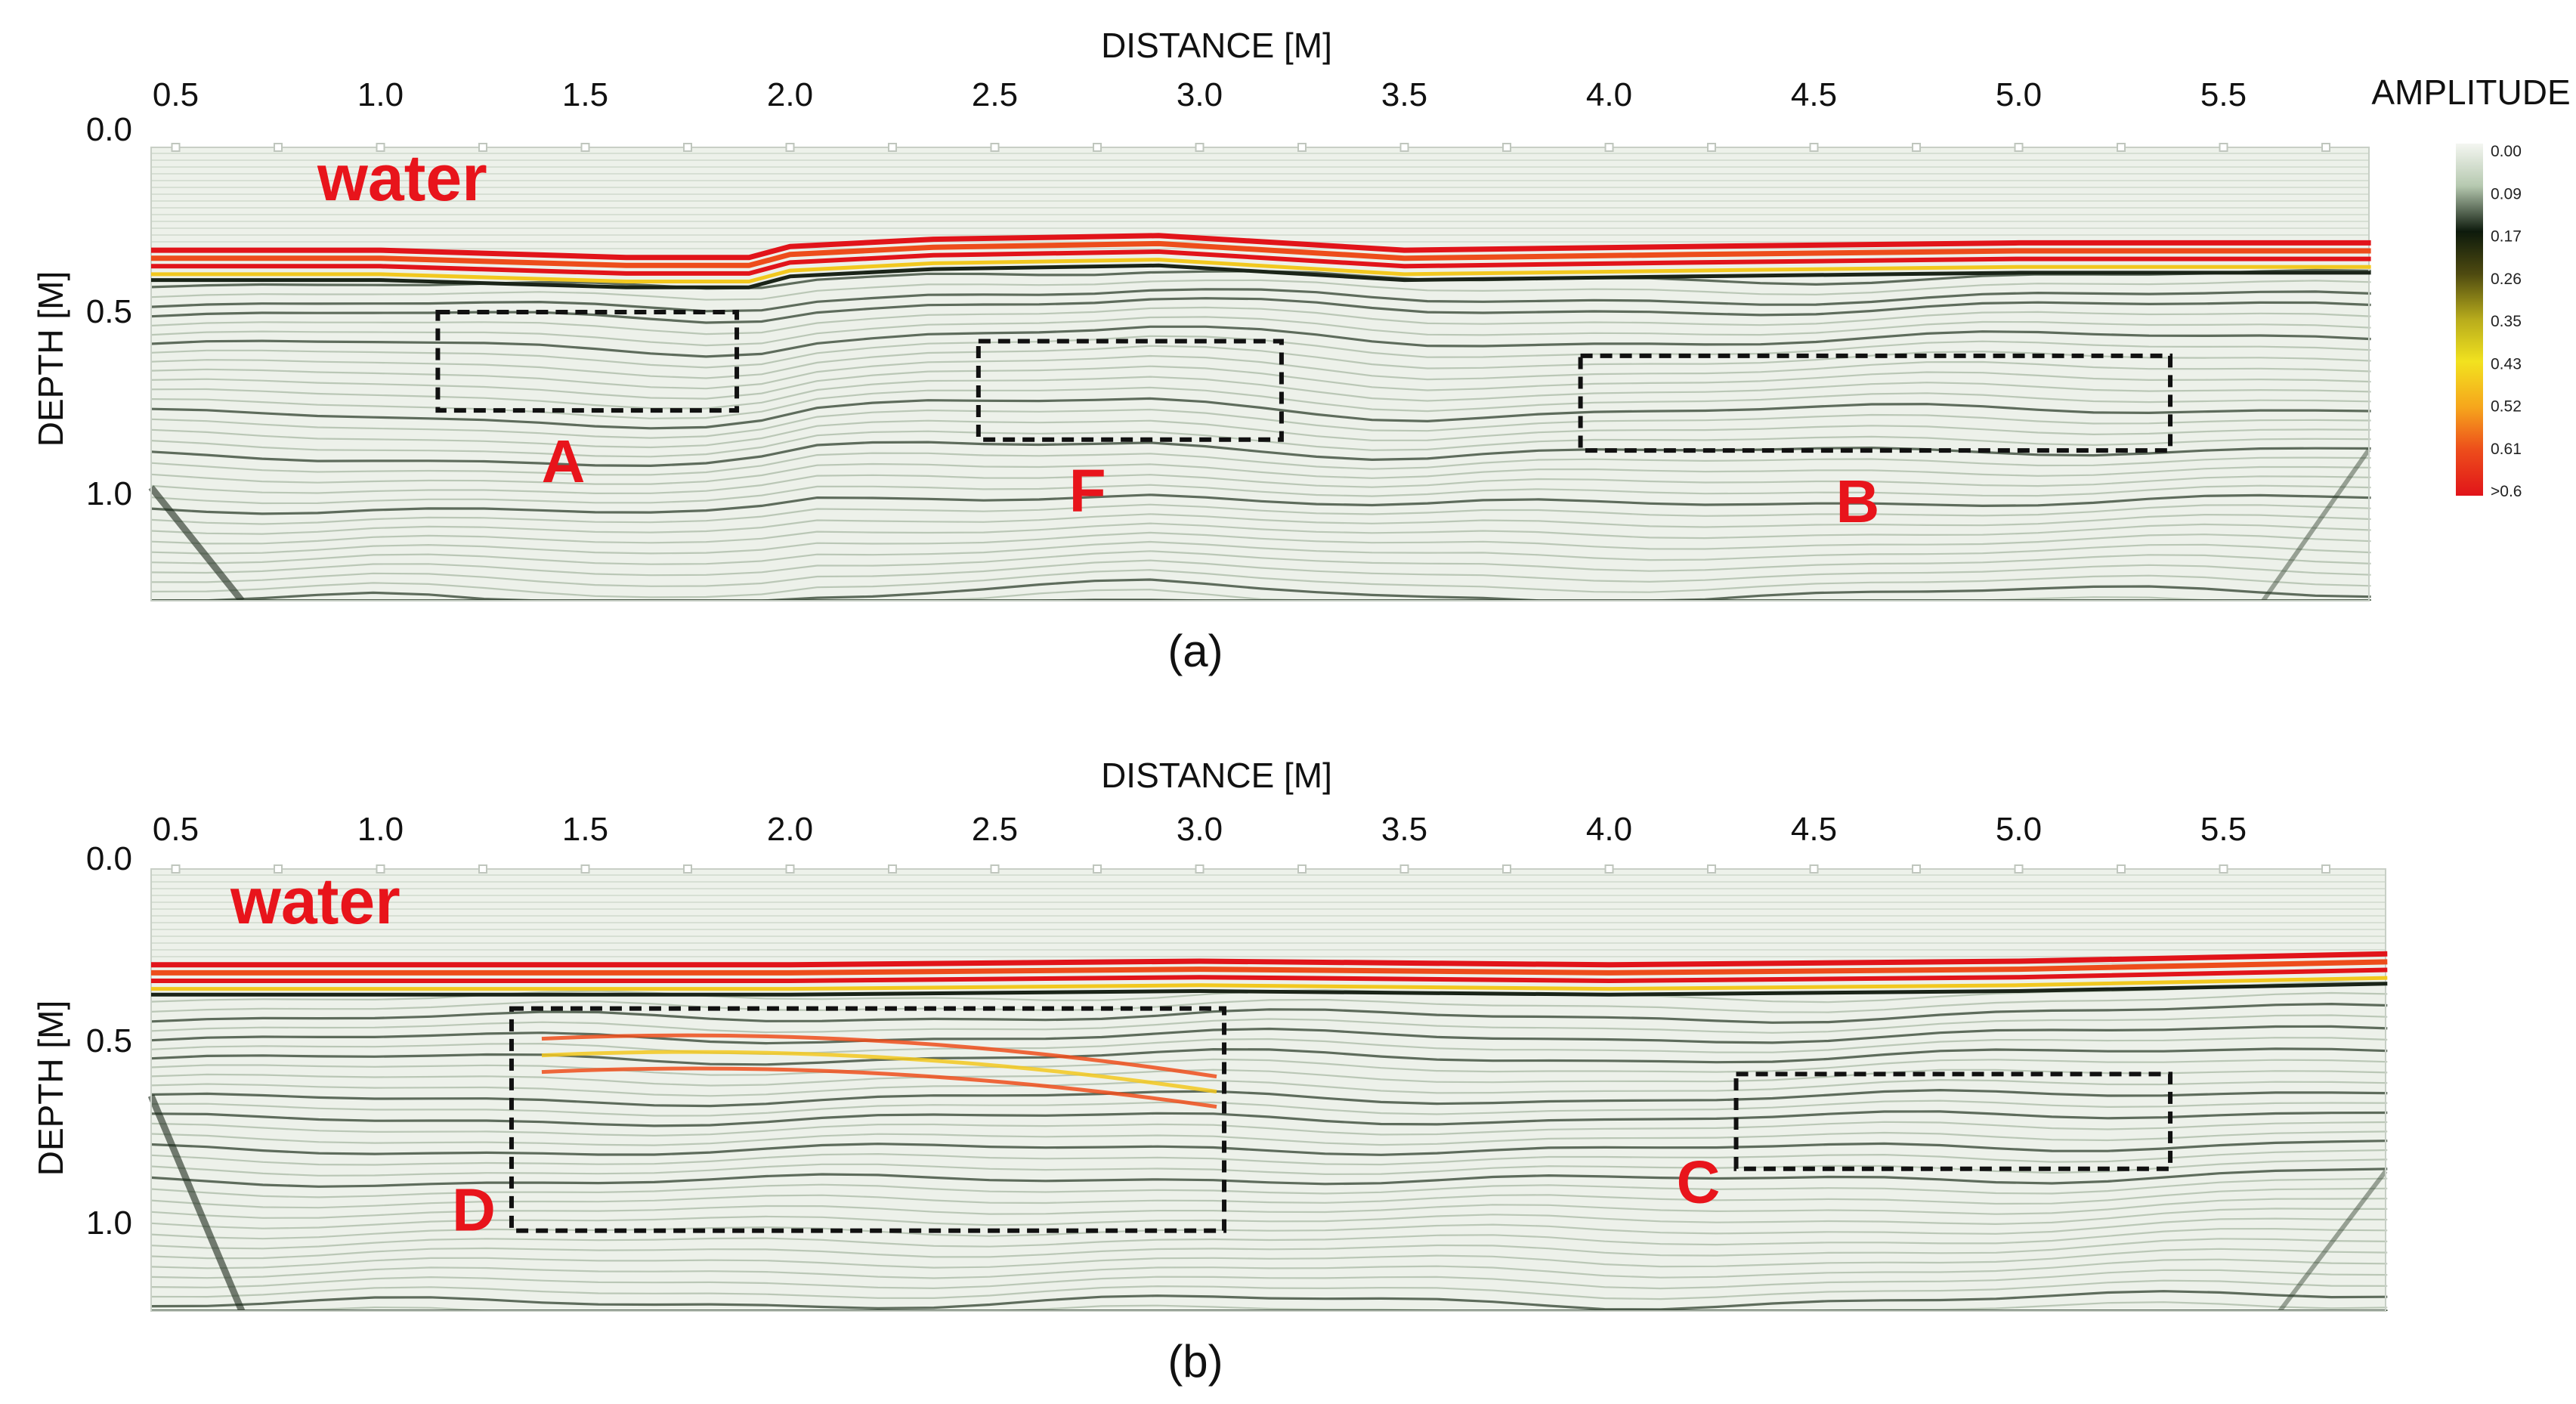 Image resolution: width=2576 pixels, height=1404 pixels. What do you see at coordinates (2506, 364) in the screenshot?
I see `colorbar-tick-label: 0.43` at bounding box center [2506, 364].